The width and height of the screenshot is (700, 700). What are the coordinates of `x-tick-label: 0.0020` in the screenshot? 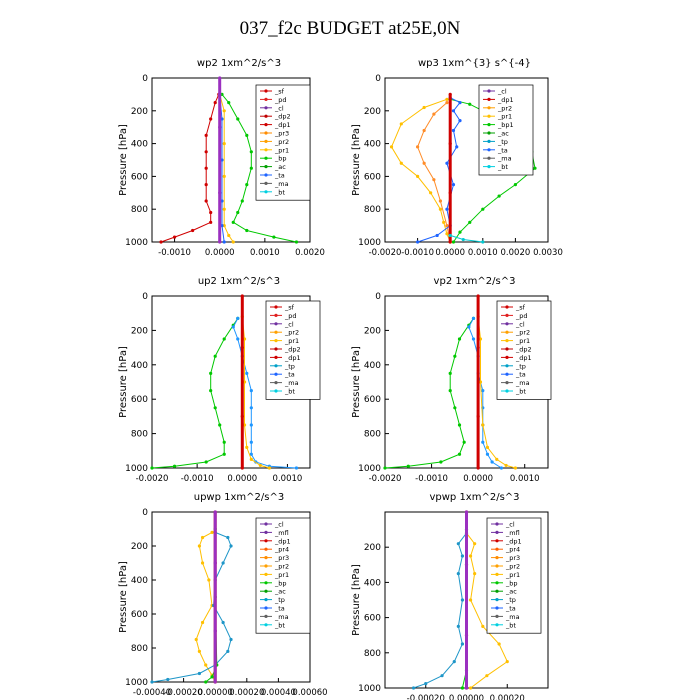 It's located at (516, 253).